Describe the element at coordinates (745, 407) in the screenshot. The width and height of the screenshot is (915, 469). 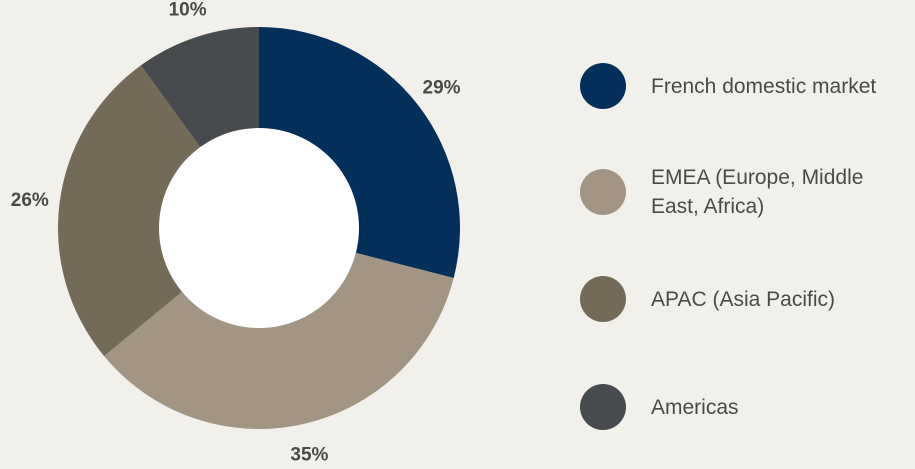
I see `legend-item-americas: Americas` at that location.